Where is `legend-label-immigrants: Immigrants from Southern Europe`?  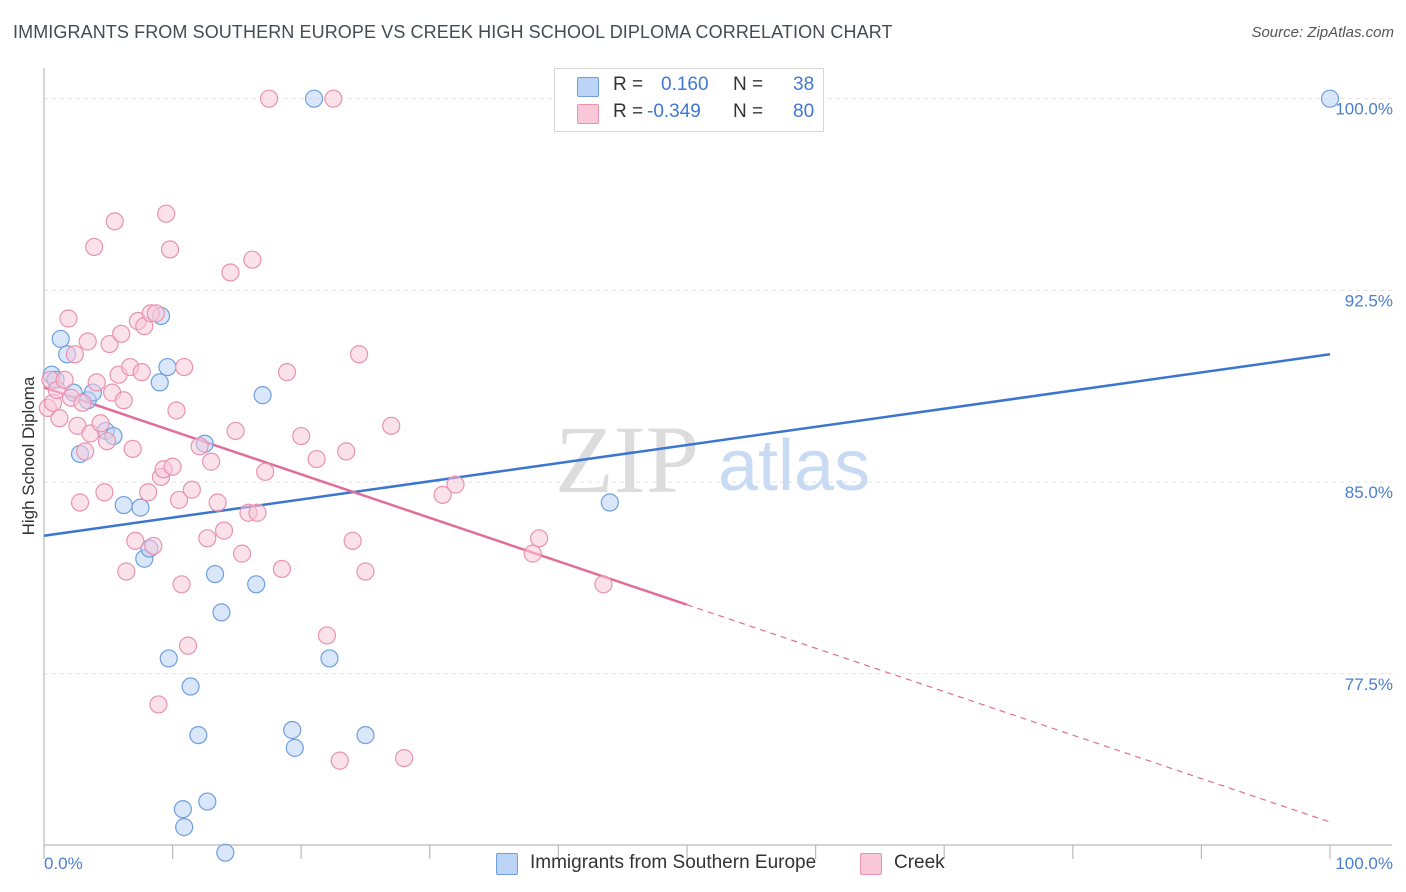
legend-label-immigrants: Immigrants from Southern Europe is located at coordinates (673, 862).